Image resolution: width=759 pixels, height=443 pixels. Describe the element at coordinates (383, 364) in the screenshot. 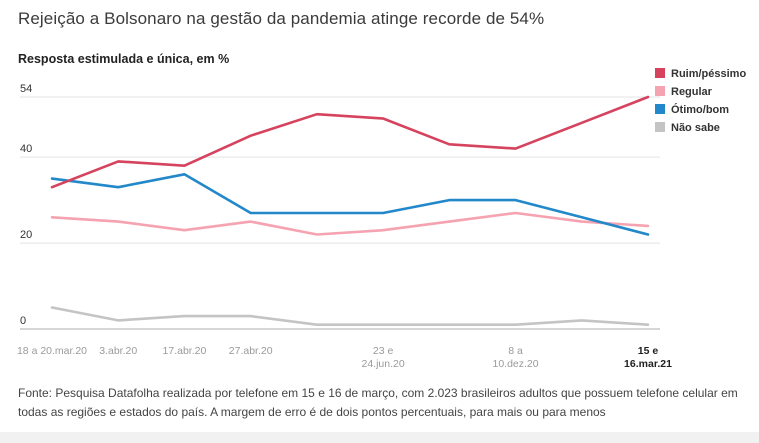

I see `x-tick-label: 24.jun.20` at that location.